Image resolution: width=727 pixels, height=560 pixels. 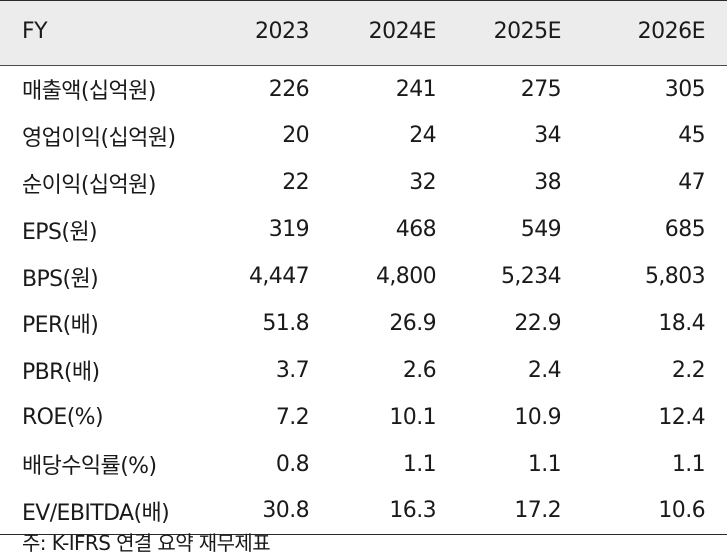 I want to click on row-label: 영업이익(십억원), so click(x=99, y=138).